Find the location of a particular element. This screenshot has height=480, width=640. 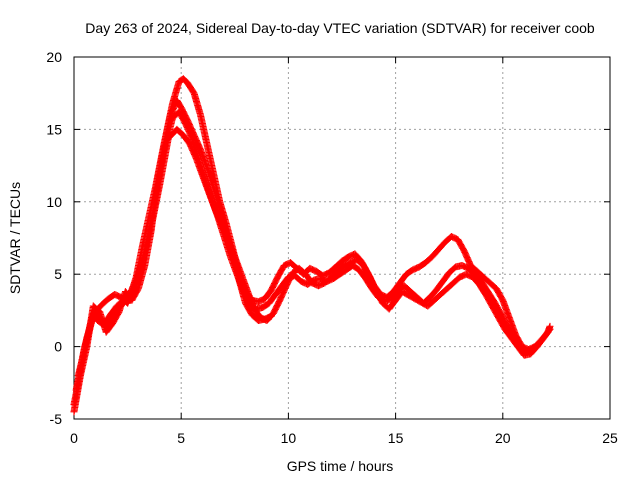

x-tick-label: 5 is located at coordinates (181, 438).